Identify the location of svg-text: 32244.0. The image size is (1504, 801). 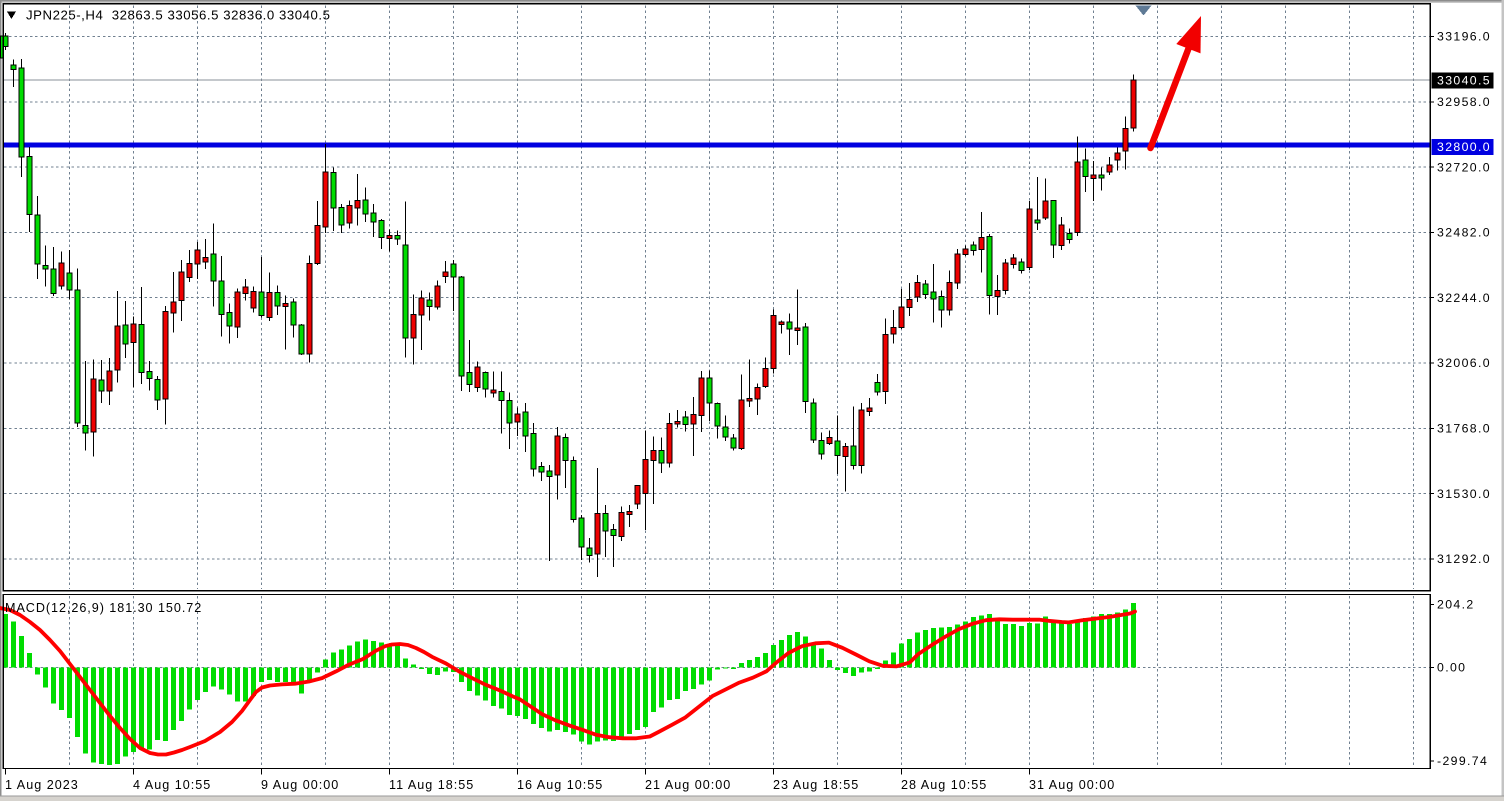
(1464, 298).